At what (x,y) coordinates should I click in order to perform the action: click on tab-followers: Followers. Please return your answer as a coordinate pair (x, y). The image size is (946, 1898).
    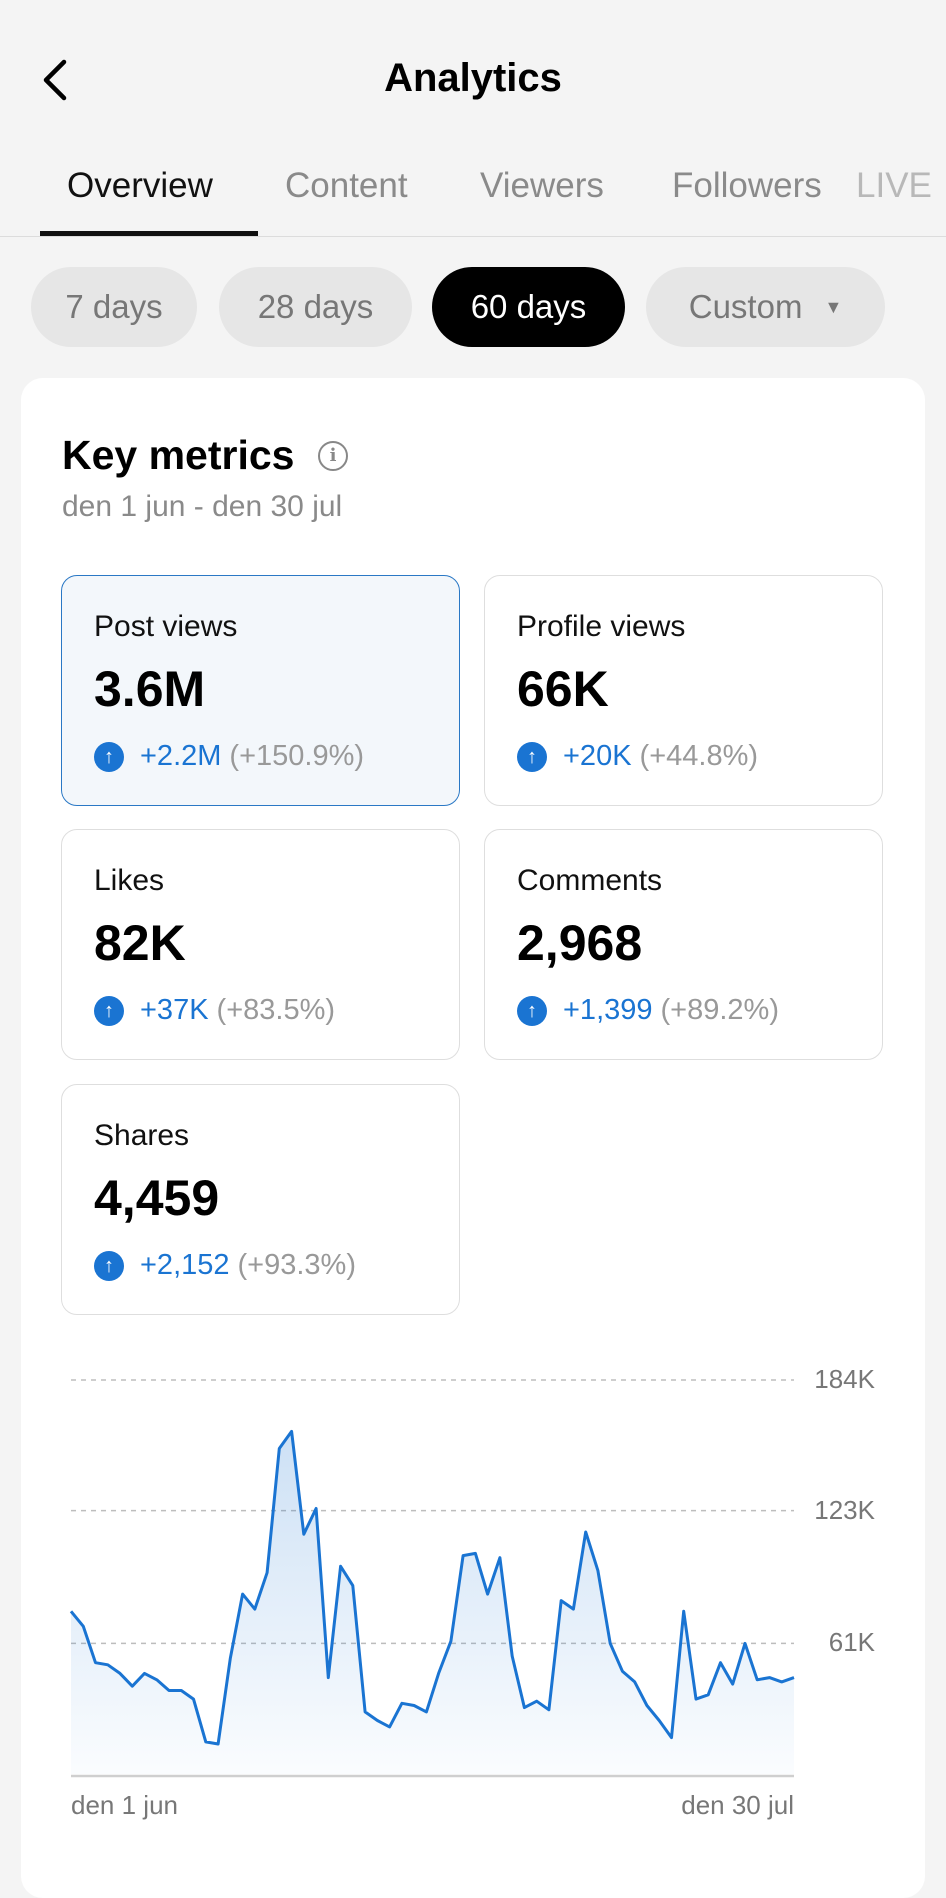
    Looking at the image, I should click on (747, 185).